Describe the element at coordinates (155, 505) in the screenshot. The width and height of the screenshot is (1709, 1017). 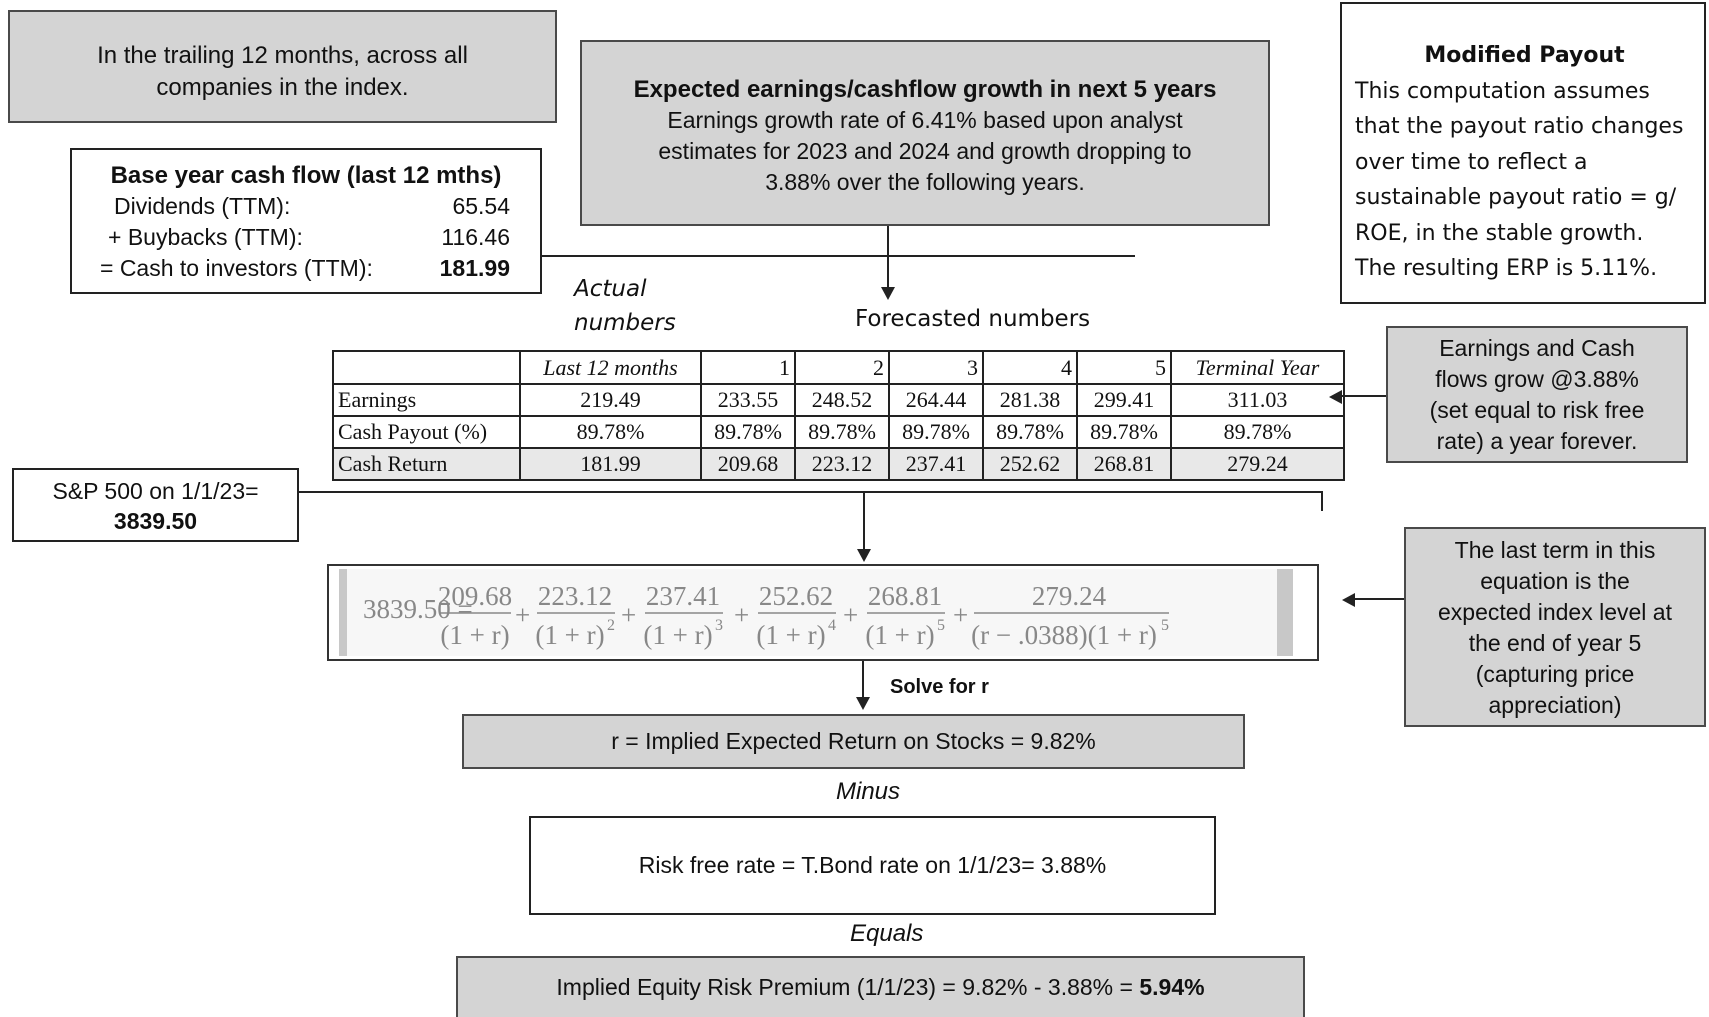
I see `sp500-level-box: S&P 500 on 1/1/23= 3839.50` at that location.